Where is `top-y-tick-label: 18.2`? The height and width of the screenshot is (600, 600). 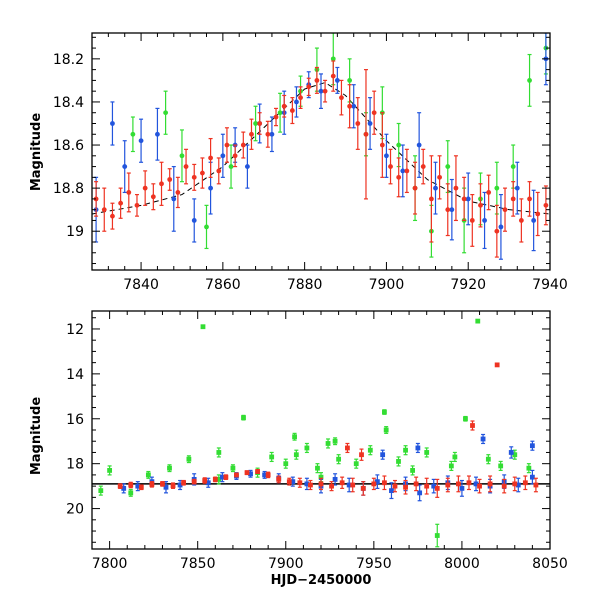
top-y-tick-label: 18.2 is located at coordinates (68, 60).